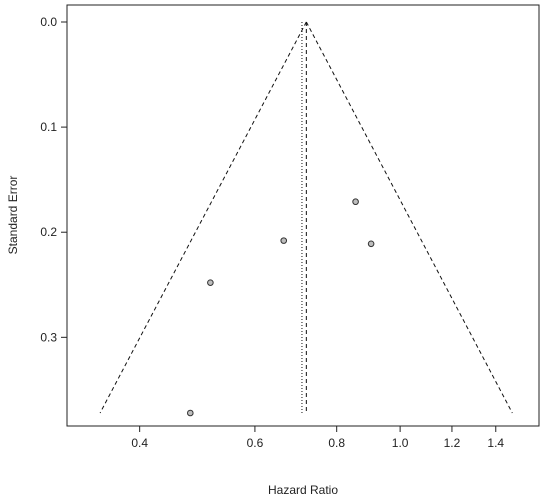  I want to click on y-tick-label: 0.0, so click(48, 22).